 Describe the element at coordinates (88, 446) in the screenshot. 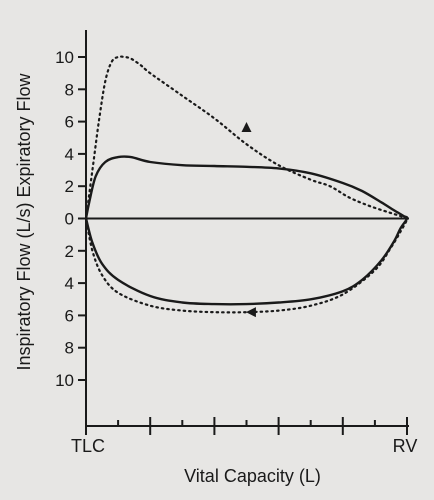

I see `x-end-label-tlc: TLC` at that location.